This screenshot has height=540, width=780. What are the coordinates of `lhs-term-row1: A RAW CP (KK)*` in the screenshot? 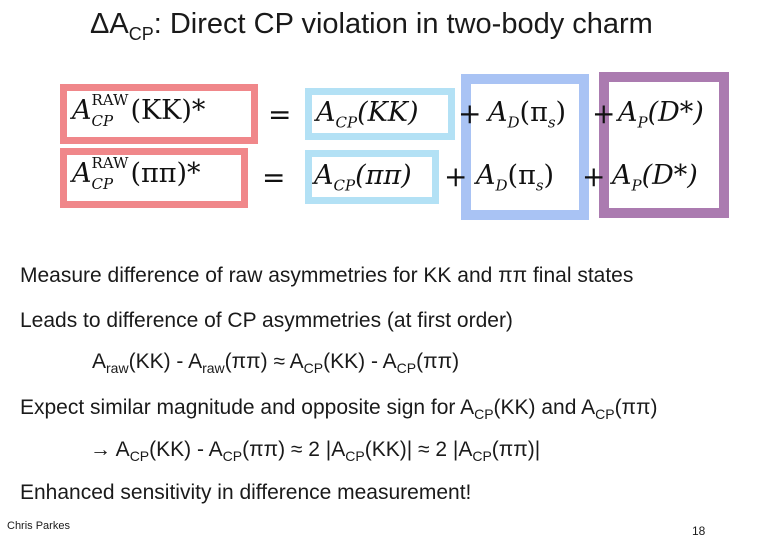 It's located at (139, 111).